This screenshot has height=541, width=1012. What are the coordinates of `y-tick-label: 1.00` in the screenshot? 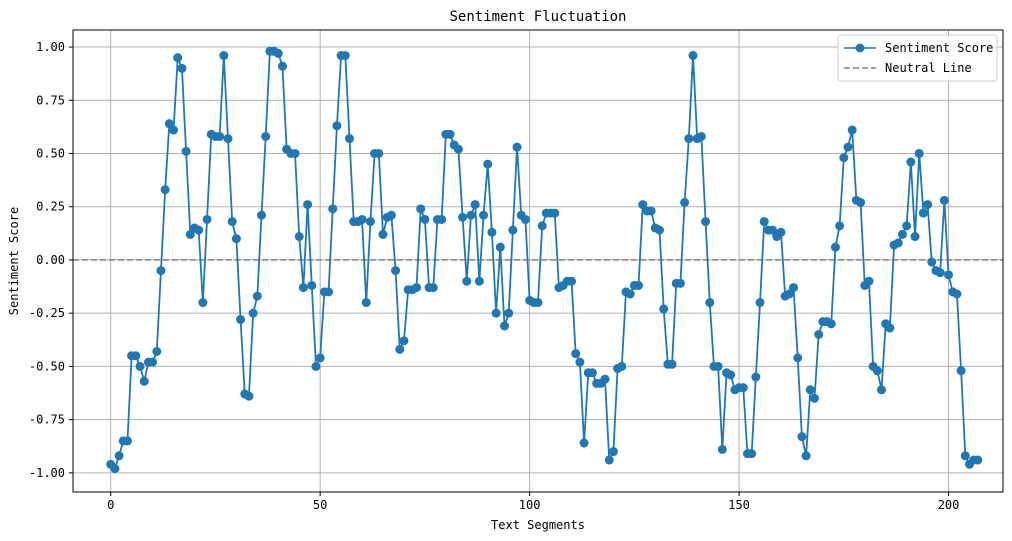 It's located at (50, 47).